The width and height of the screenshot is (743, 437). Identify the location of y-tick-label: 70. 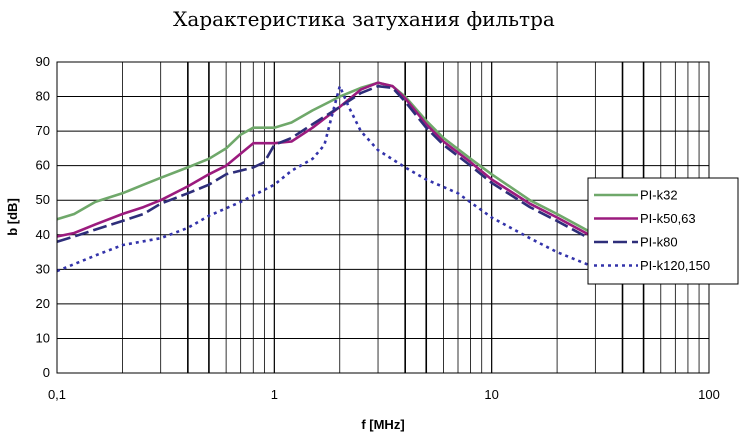
(43, 130).